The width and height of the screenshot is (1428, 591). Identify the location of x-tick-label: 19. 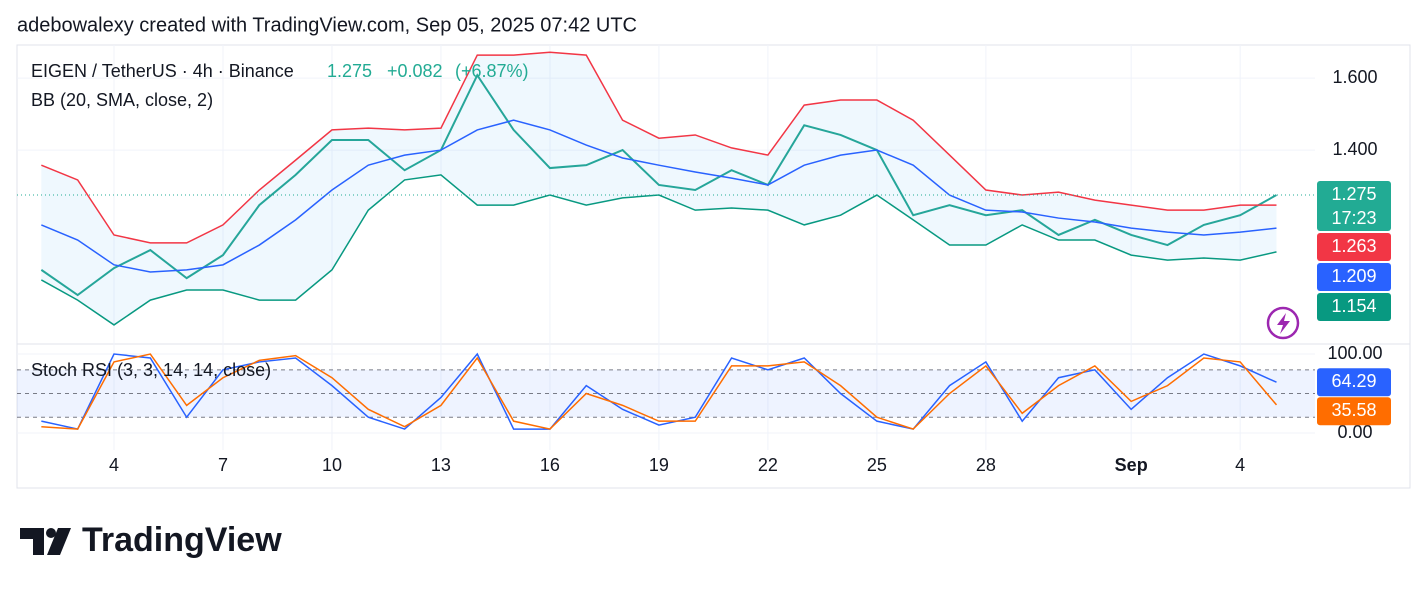
(659, 465).